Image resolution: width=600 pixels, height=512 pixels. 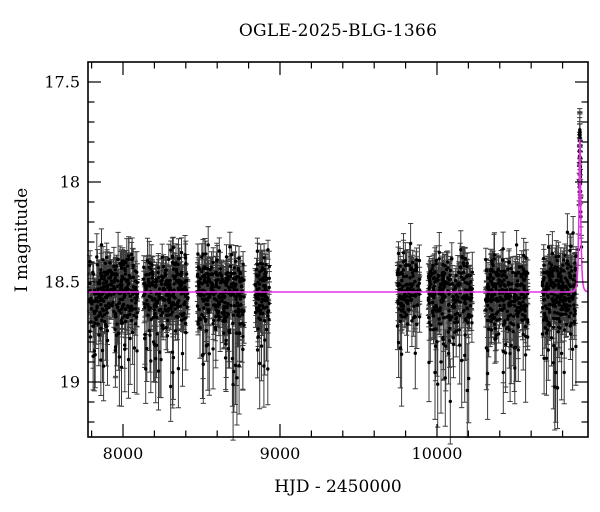 I want to click on y-tick-label: 18, so click(x=70, y=182).